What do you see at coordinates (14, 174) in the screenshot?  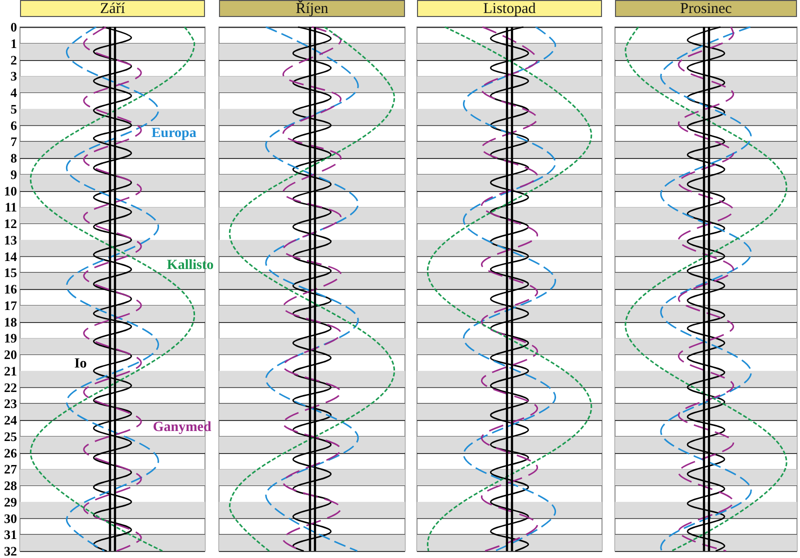 I see `y-tick-label: 9` at bounding box center [14, 174].